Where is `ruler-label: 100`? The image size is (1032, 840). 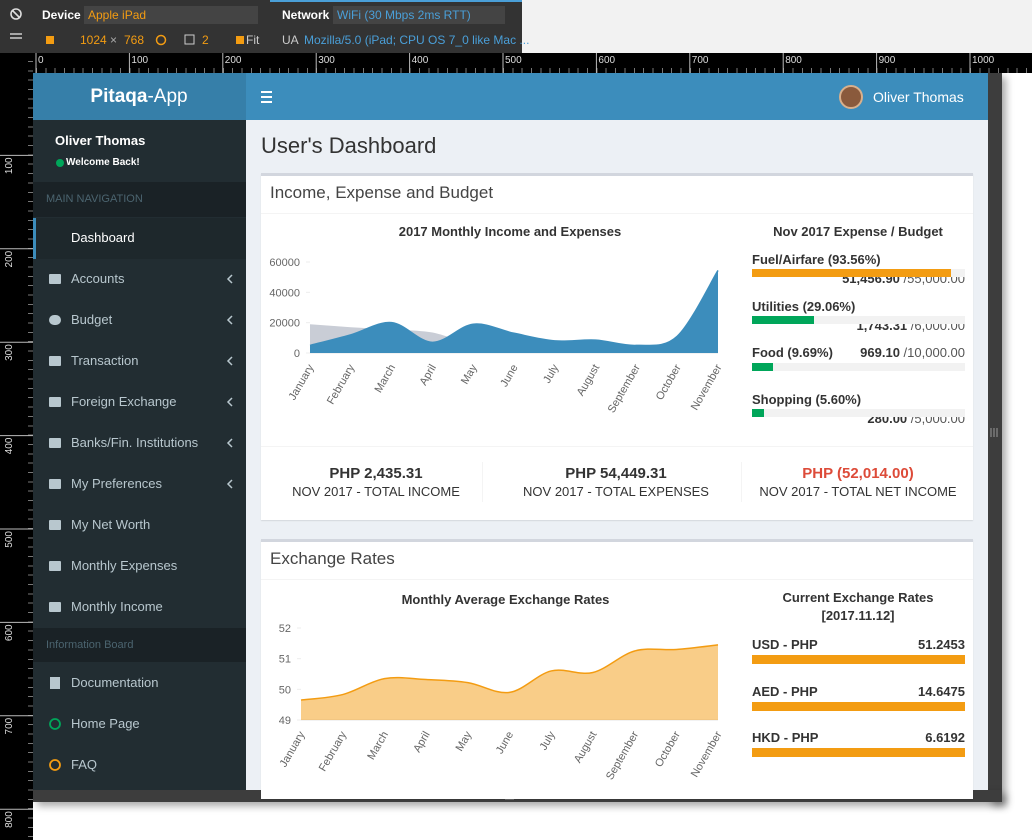 ruler-label: 100 is located at coordinates (9, 165).